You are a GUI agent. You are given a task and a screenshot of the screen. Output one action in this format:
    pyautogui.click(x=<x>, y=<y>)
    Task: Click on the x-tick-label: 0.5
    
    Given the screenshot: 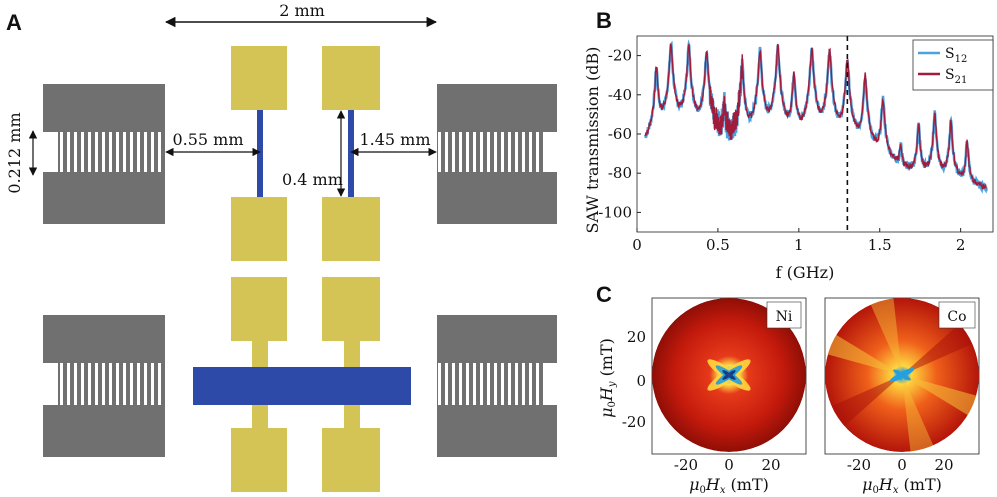 What is the action you would take?
    pyautogui.click(x=718, y=245)
    